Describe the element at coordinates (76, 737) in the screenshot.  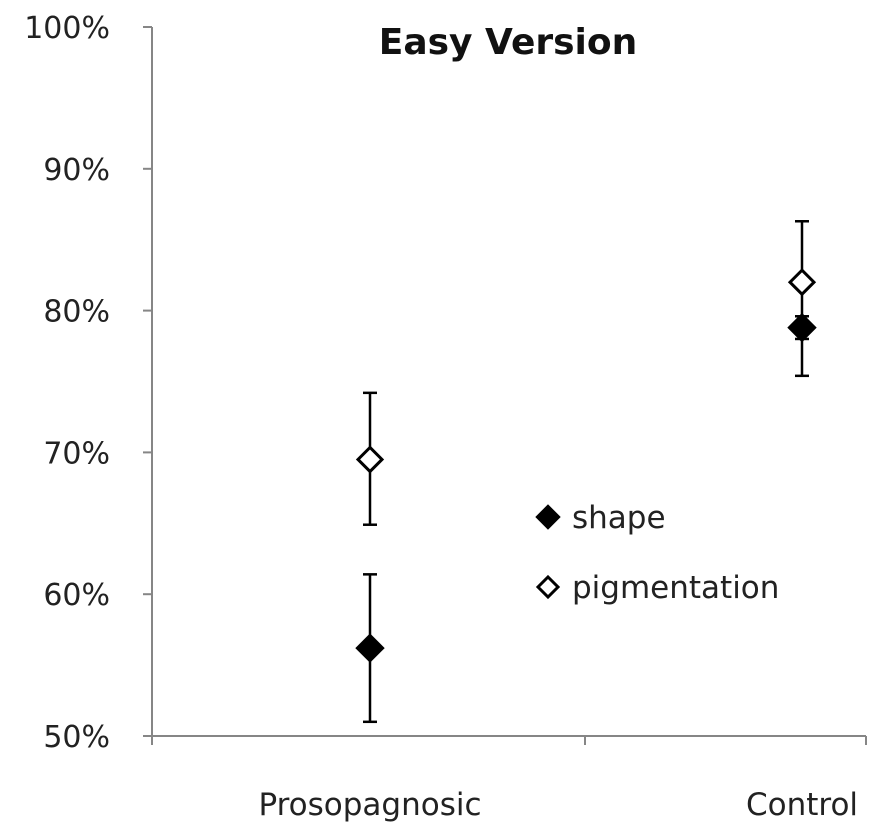
I see `y-tick-label: 50%` at that location.